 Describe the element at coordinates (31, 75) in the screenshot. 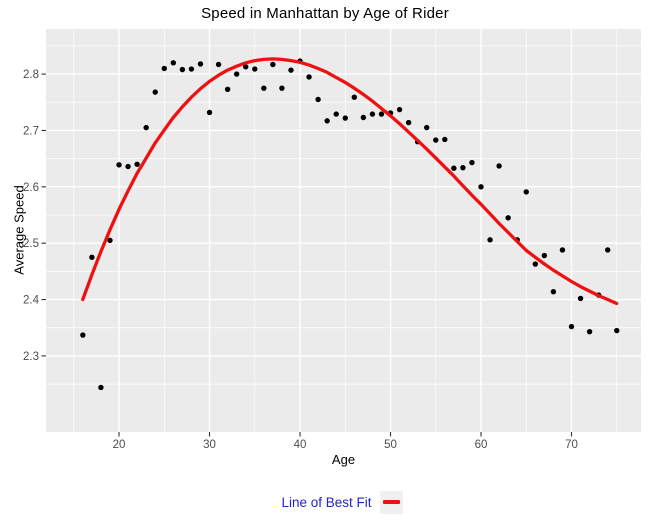

I see `y-tick-label: 2.8` at that location.